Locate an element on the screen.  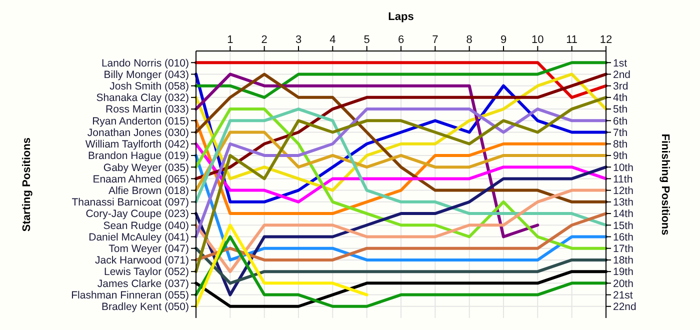
text: Ryan Anderton (015) is located at coordinates (140, 121).